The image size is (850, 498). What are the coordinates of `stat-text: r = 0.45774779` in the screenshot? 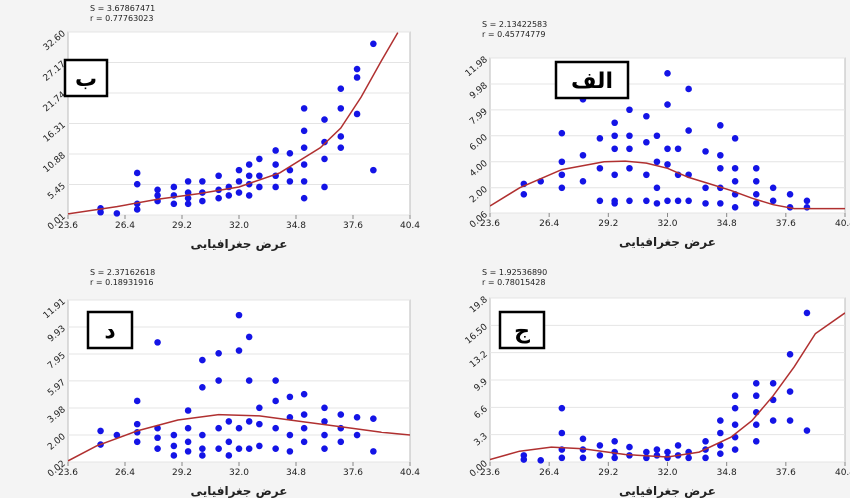 It's located at (513, 34).